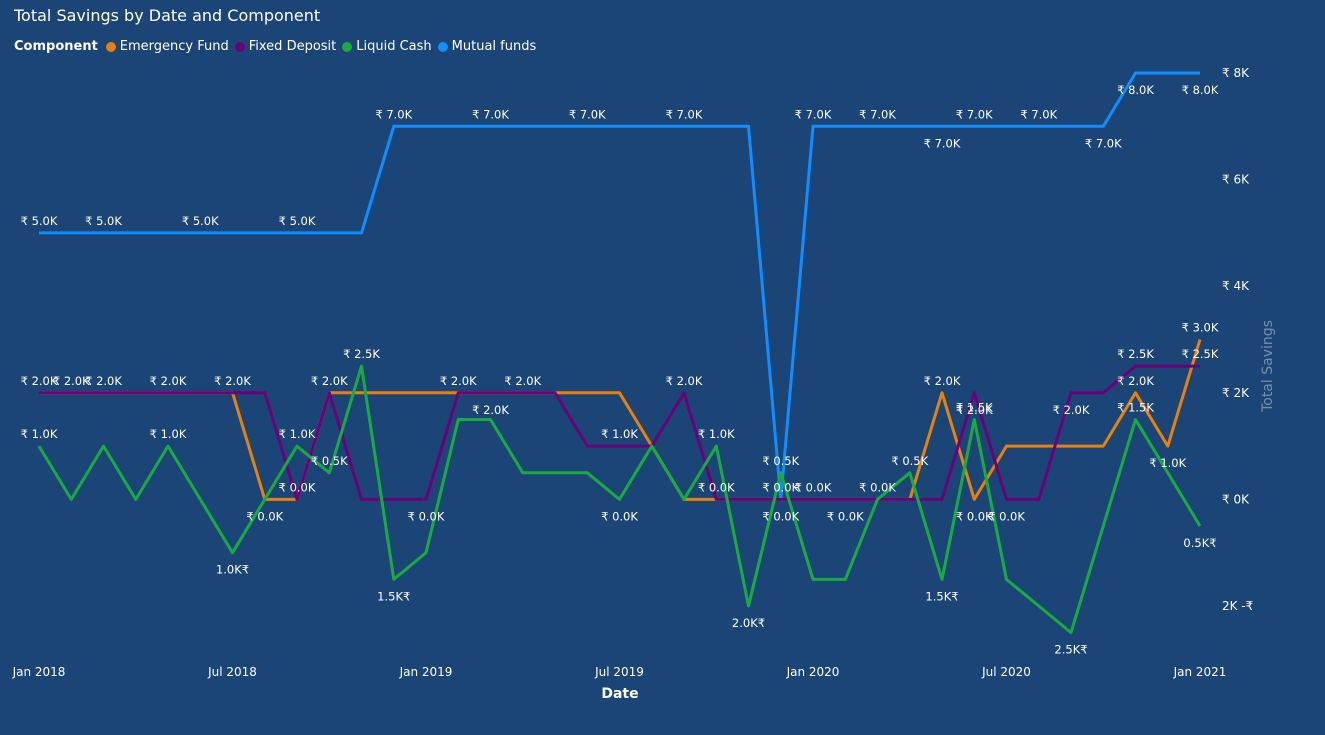 This screenshot has height=735, width=1325. I want to click on legend-label: Mutual funds, so click(494, 46).